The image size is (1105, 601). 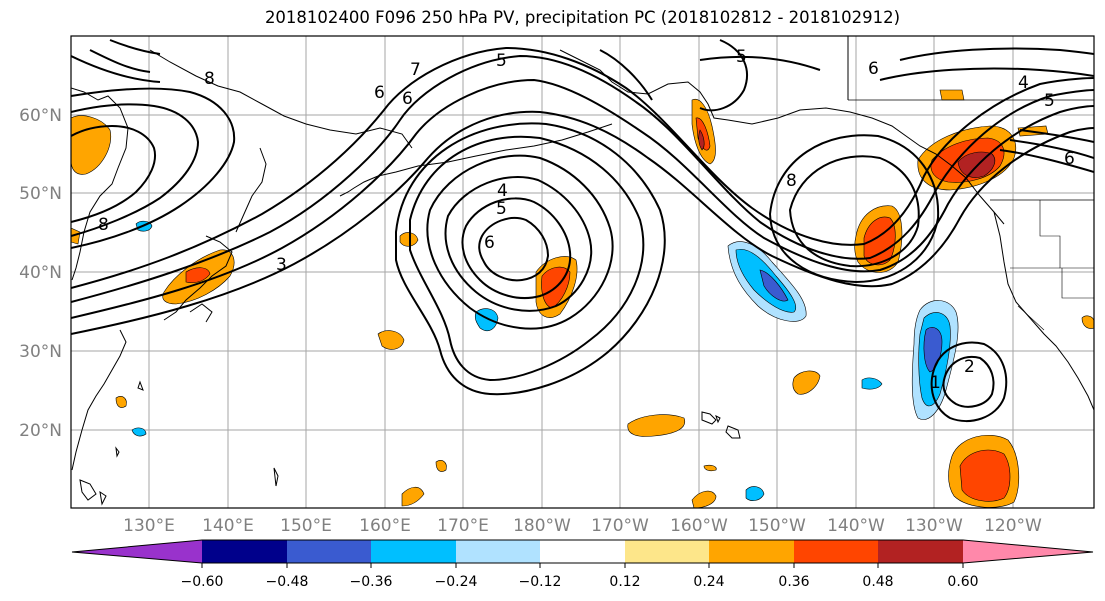 I want to click on lon-label: 140°E, so click(x=228, y=526).